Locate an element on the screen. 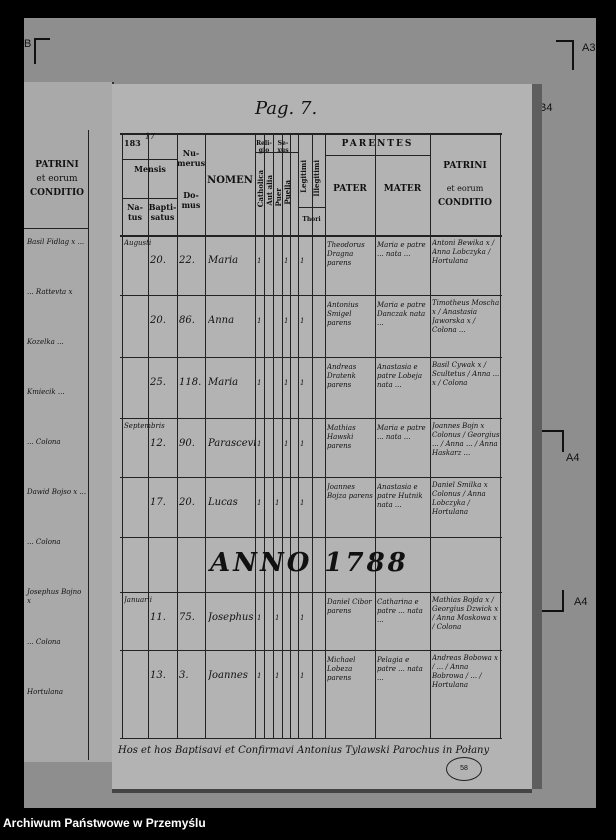 This screenshot has height=840, width=616. house-number-cell: 86. is located at coordinates (187, 320).